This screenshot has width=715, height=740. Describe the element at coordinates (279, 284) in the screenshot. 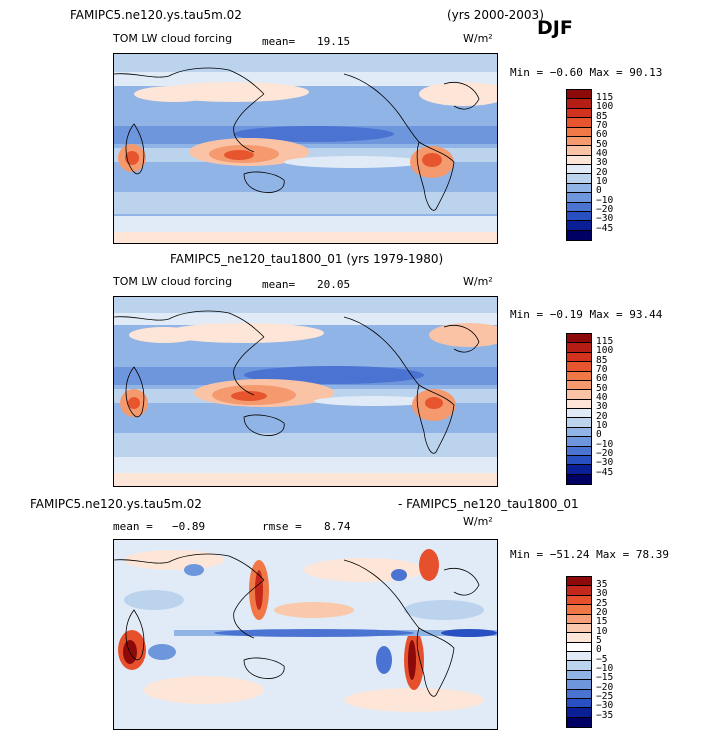

I see `panel-2-mean-label: mean=` at that location.